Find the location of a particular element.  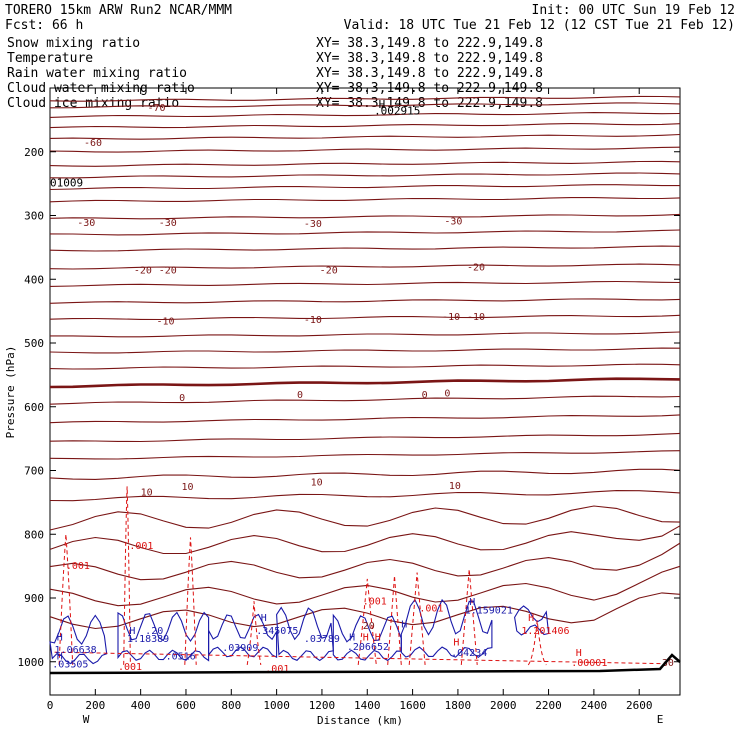

y-tick-label: 200 is located at coordinates (34, 152).